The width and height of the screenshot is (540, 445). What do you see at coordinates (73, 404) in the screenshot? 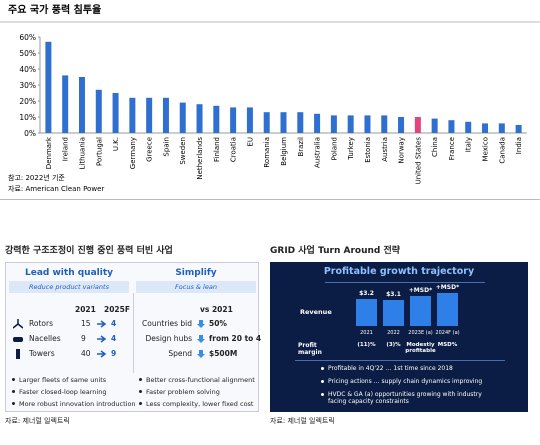
I see `bullet: More robust innovation introduction` at bounding box center [73, 404].